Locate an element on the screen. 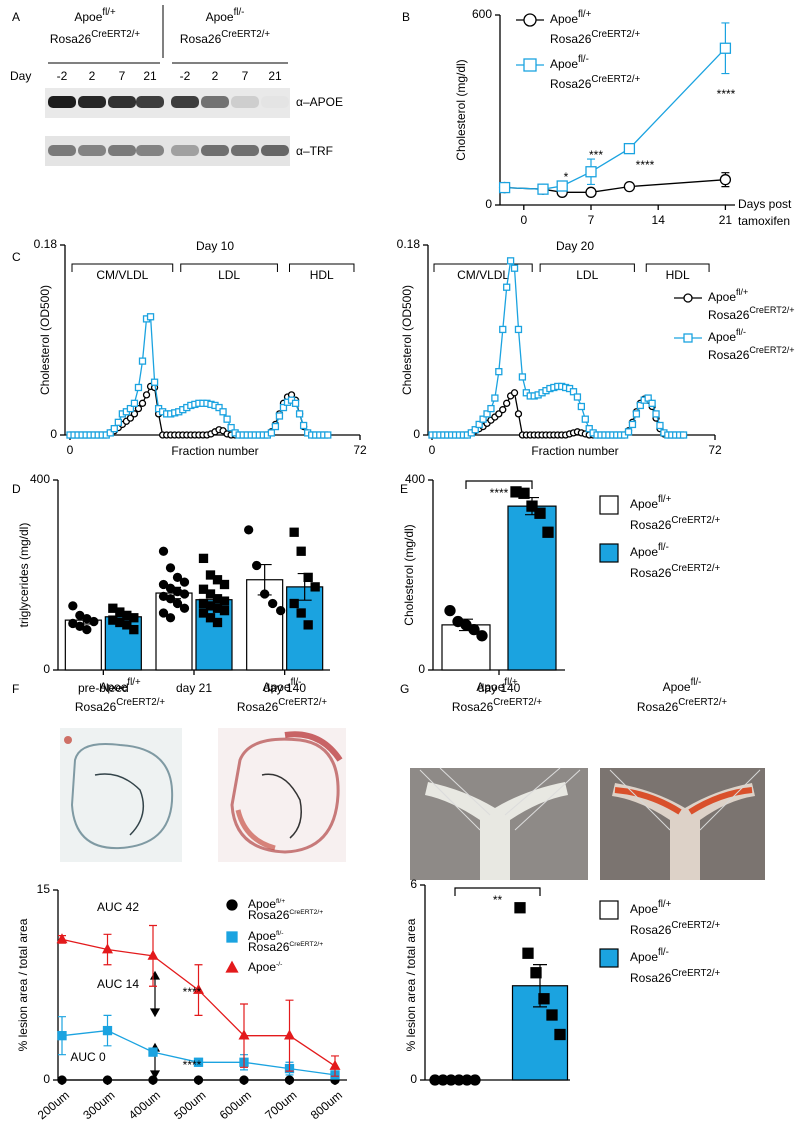  fraction-bracket is located at coordinates (677, 267).